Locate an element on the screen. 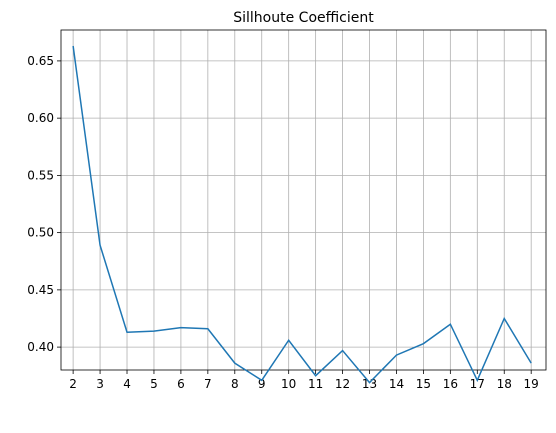  x-tick-label: 19 is located at coordinates (531, 384).